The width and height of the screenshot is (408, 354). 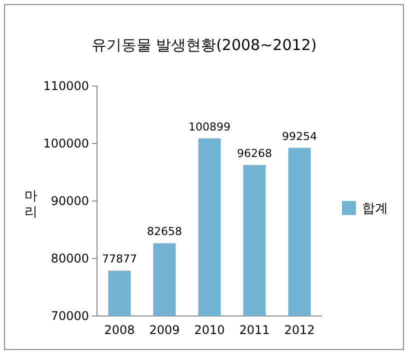 I want to click on chart-title: 유기동물 발생현황(2008~2012), so click(x=204, y=45).